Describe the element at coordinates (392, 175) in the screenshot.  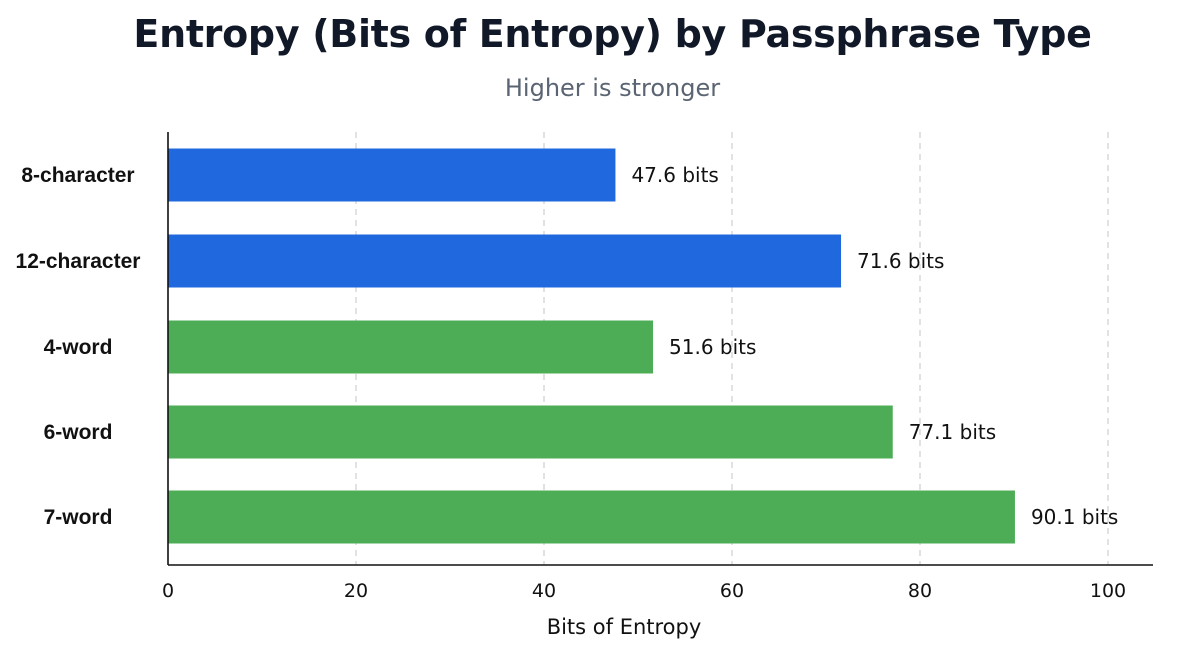
I see `bar-8-character` at that location.